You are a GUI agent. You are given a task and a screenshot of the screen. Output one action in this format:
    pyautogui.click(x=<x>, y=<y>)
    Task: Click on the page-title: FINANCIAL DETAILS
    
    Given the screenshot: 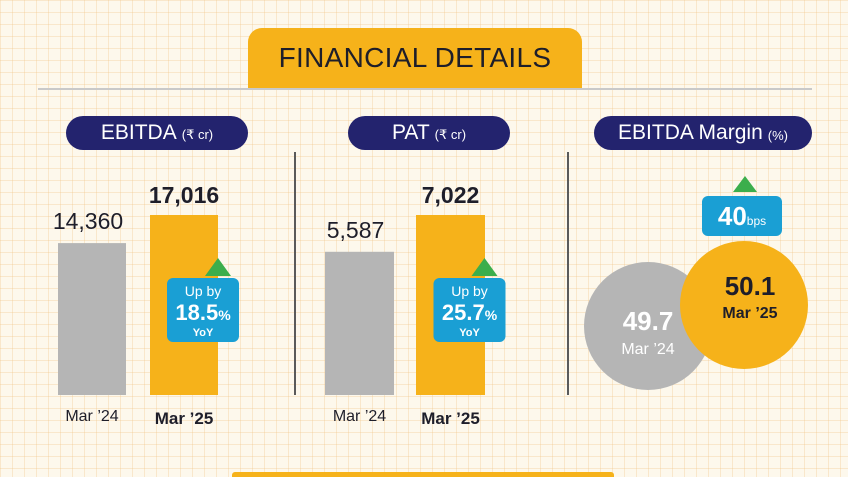 What is the action you would take?
    pyautogui.click(x=415, y=58)
    